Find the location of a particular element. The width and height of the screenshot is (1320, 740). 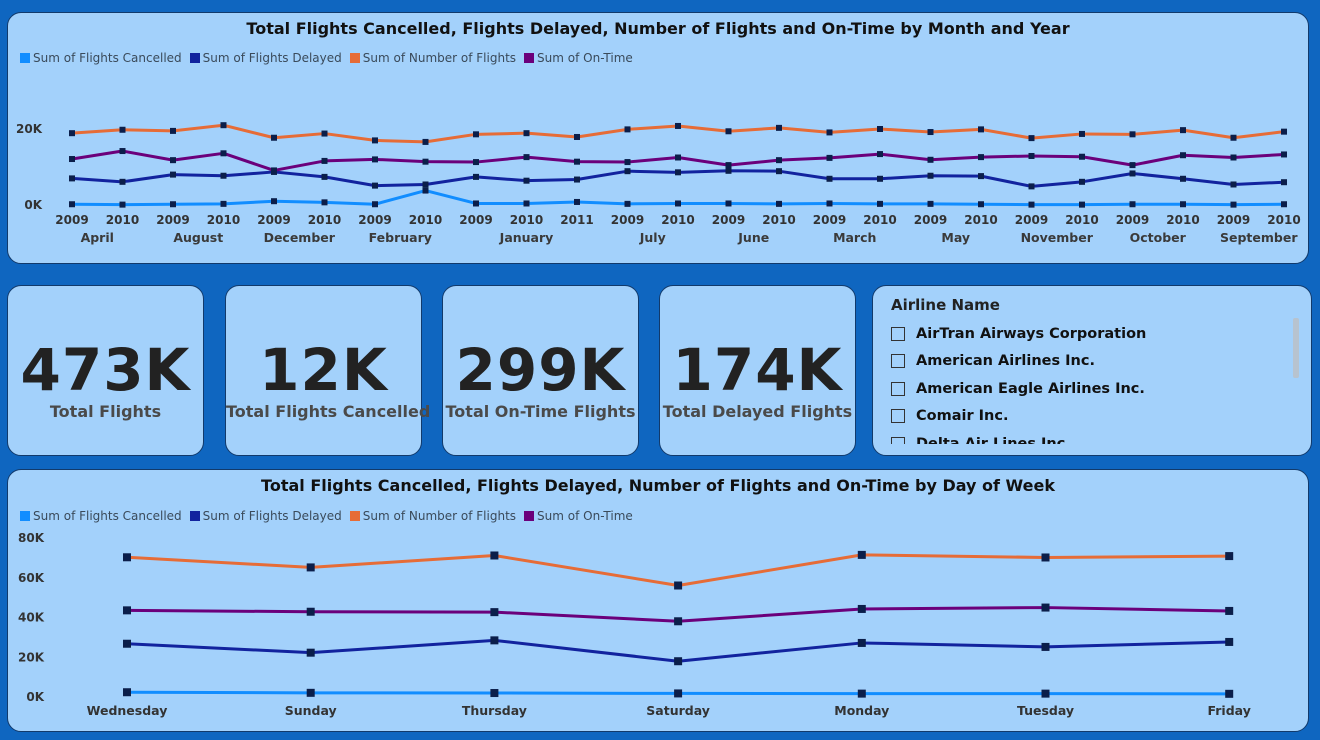

slicer-item: American Eagle Airlines Inc. is located at coordinates (1087, 389).